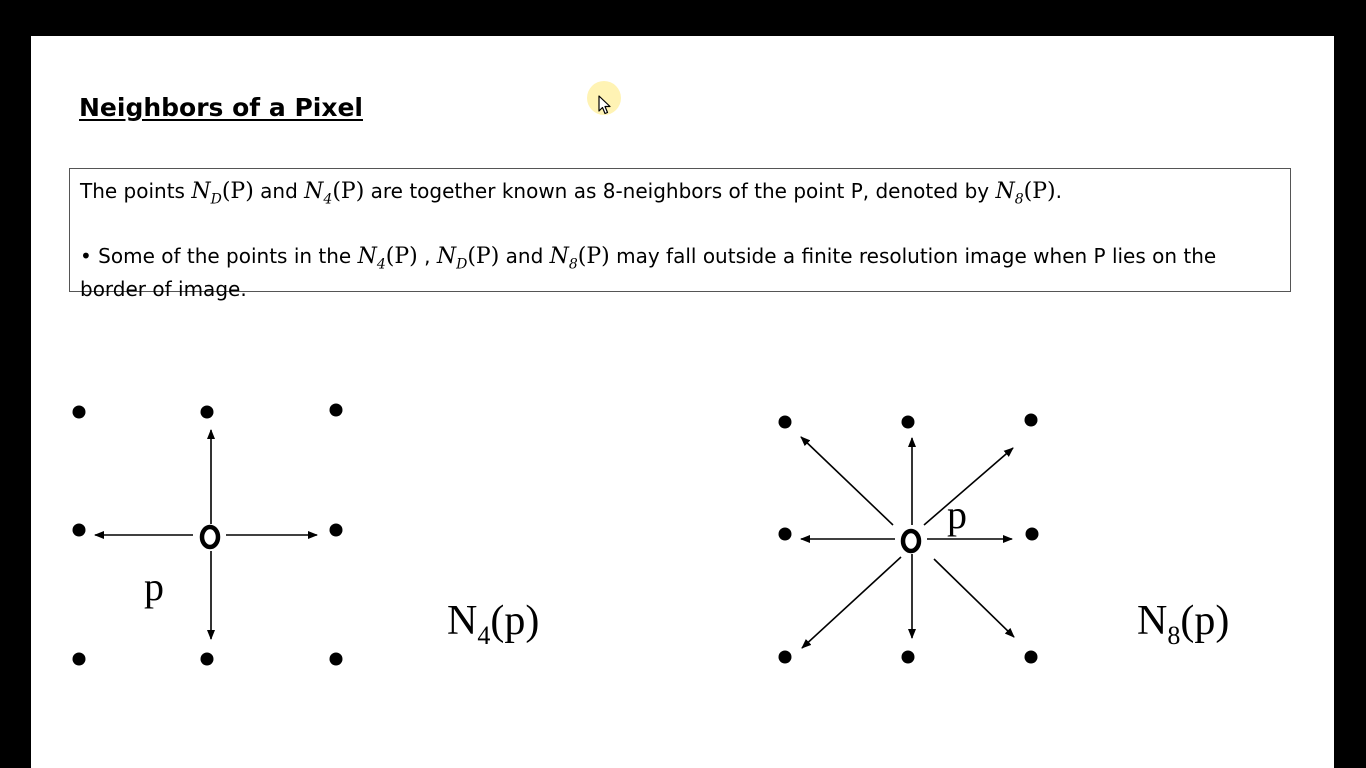  What do you see at coordinates (847, 481) in the screenshot?
I see `arrow-up-left` at bounding box center [847, 481].